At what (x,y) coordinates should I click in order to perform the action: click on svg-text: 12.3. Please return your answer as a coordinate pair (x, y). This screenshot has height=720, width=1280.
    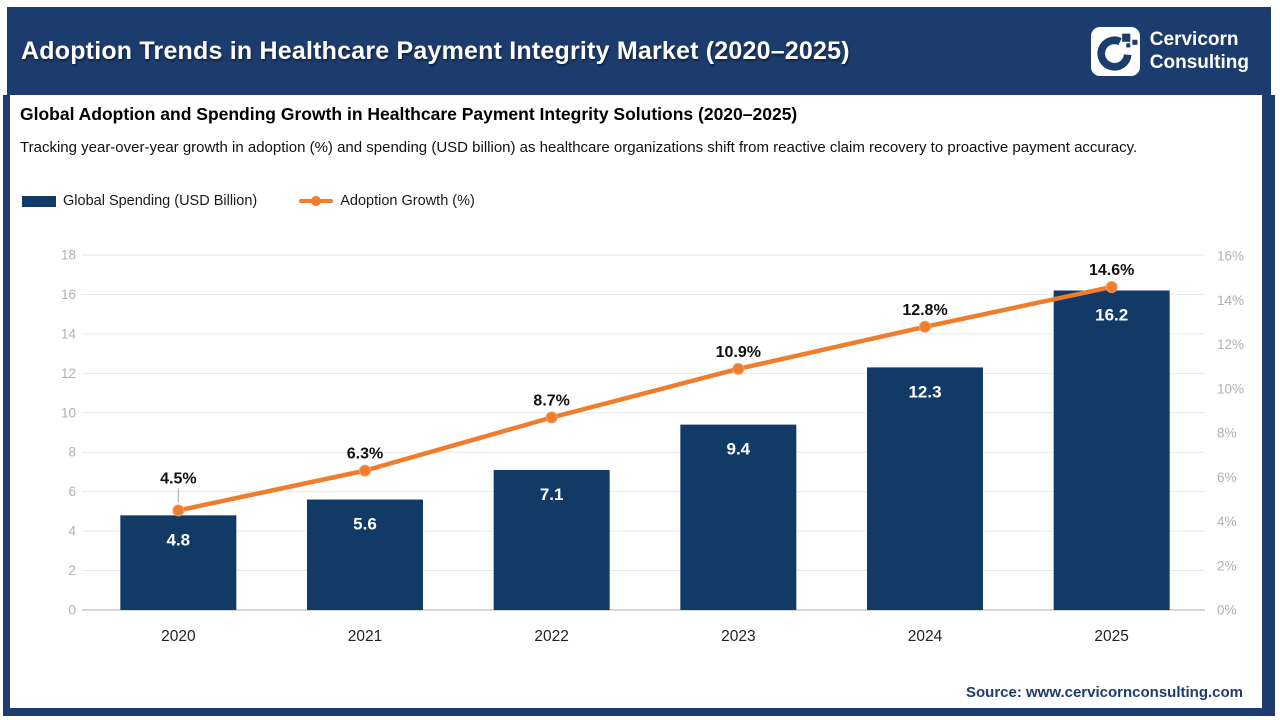
    Looking at the image, I should click on (924, 391).